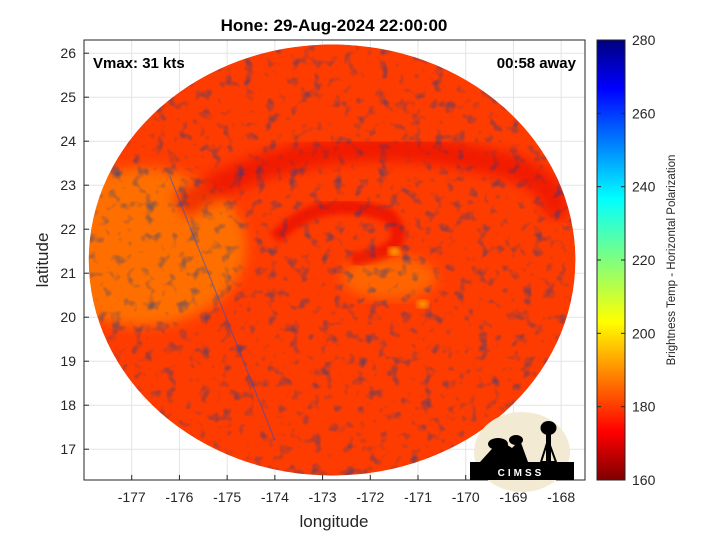 The width and height of the screenshot is (720, 540). I want to click on x-tick-label: -171, so click(418, 497).